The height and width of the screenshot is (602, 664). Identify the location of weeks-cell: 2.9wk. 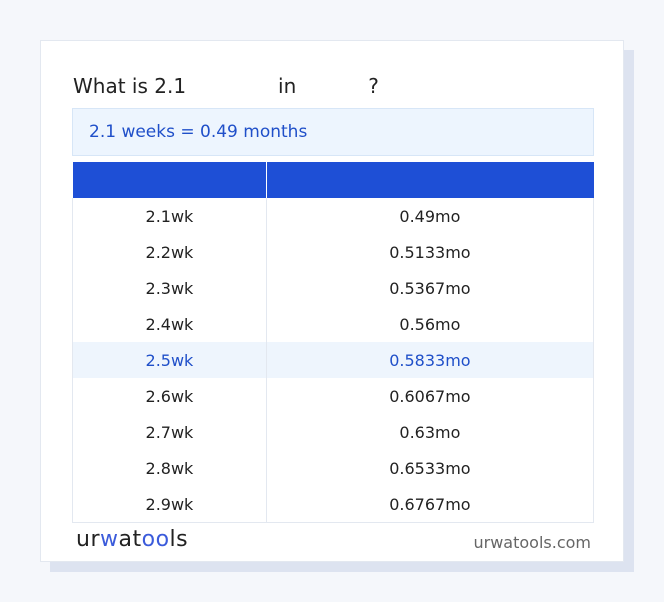
(169, 504).